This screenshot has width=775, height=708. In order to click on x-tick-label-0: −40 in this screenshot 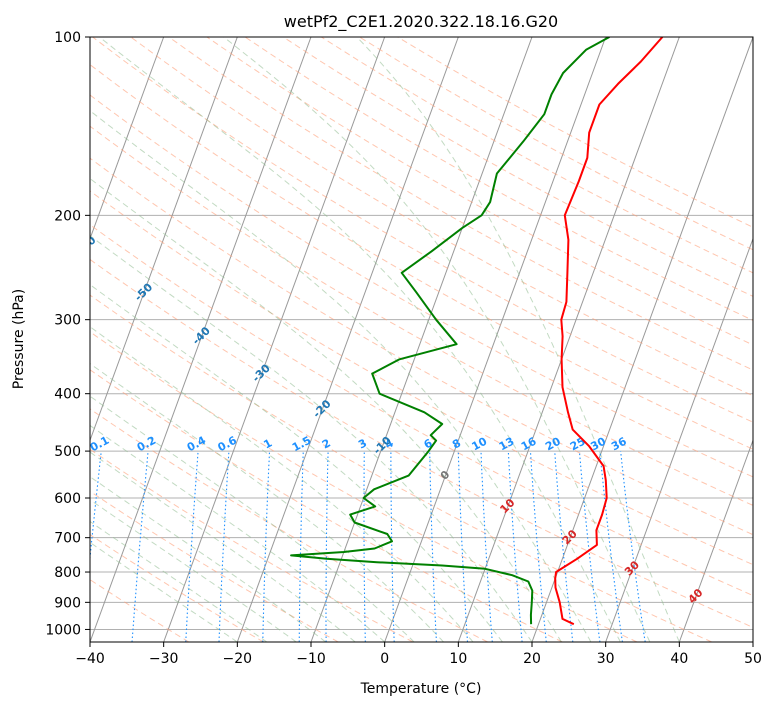, I will do `click(90, 659)`.